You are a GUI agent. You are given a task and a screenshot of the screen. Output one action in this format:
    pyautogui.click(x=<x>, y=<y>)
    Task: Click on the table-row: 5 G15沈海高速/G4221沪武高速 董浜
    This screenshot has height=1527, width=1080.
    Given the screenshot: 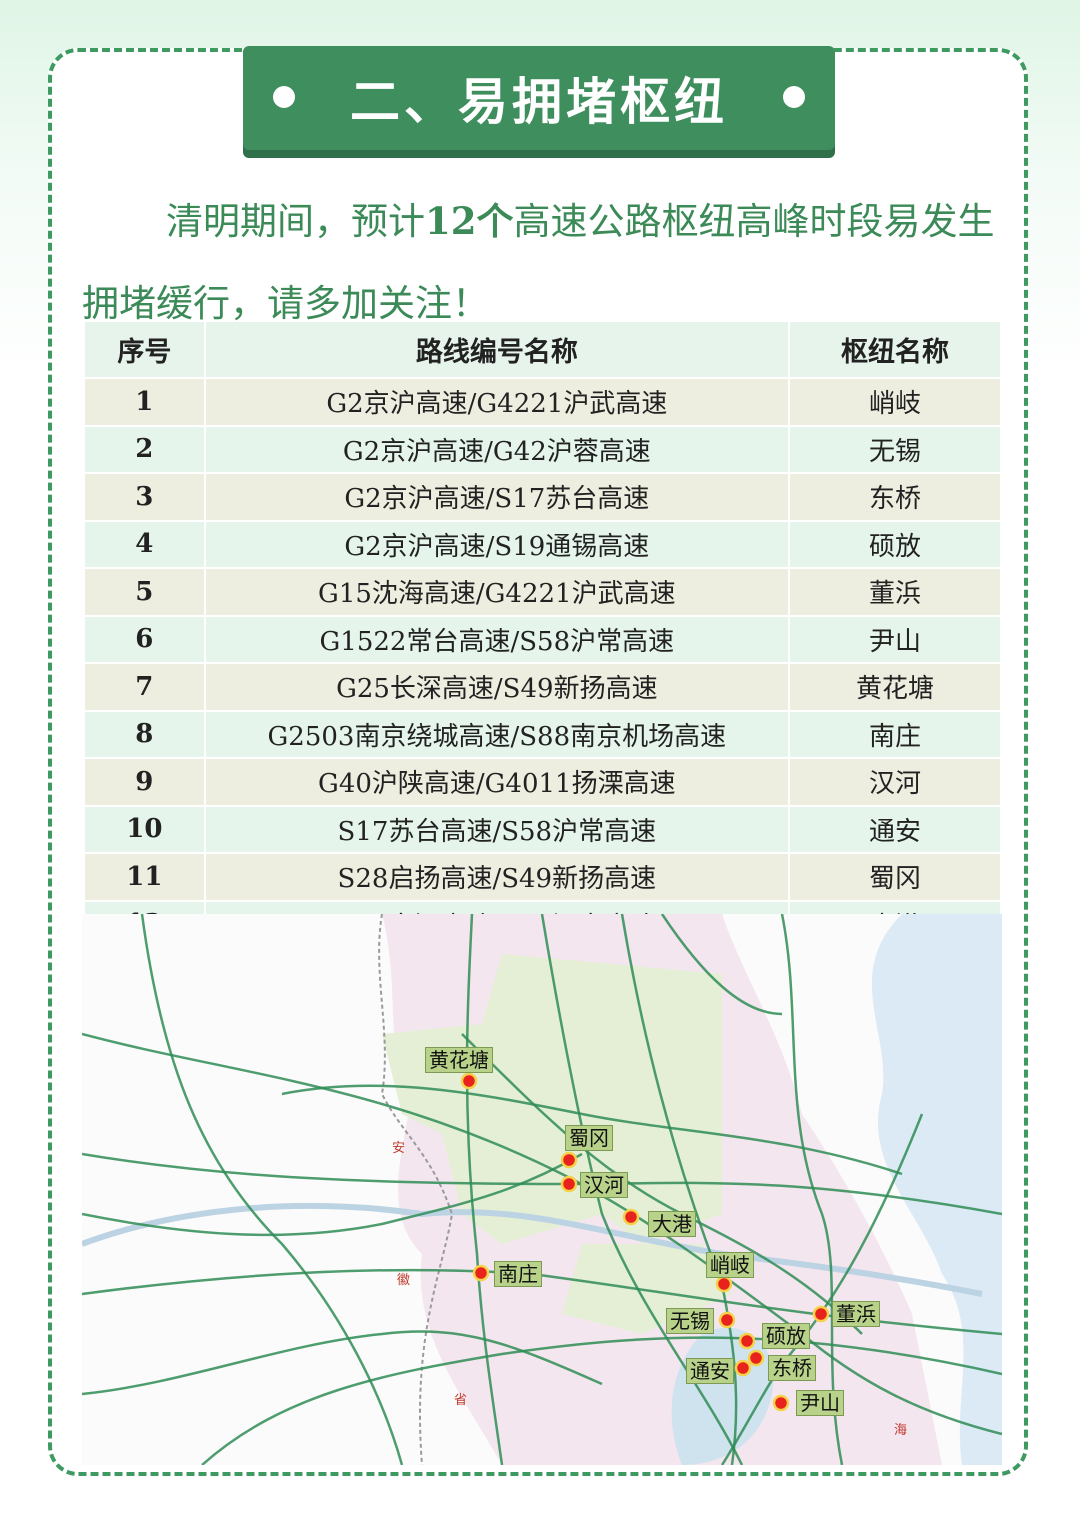 What is the action you would take?
    pyautogui.click(x=543, y=591)
    